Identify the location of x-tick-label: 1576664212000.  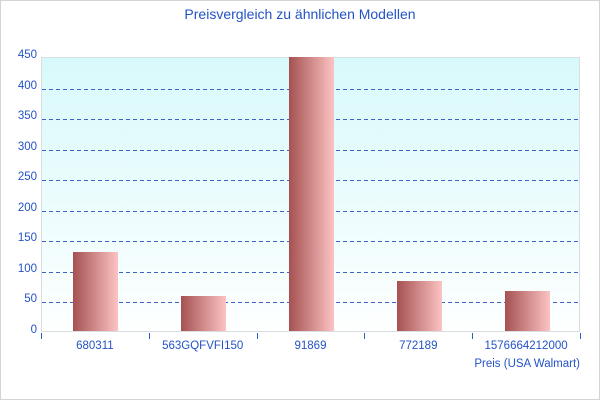
(526, 346).